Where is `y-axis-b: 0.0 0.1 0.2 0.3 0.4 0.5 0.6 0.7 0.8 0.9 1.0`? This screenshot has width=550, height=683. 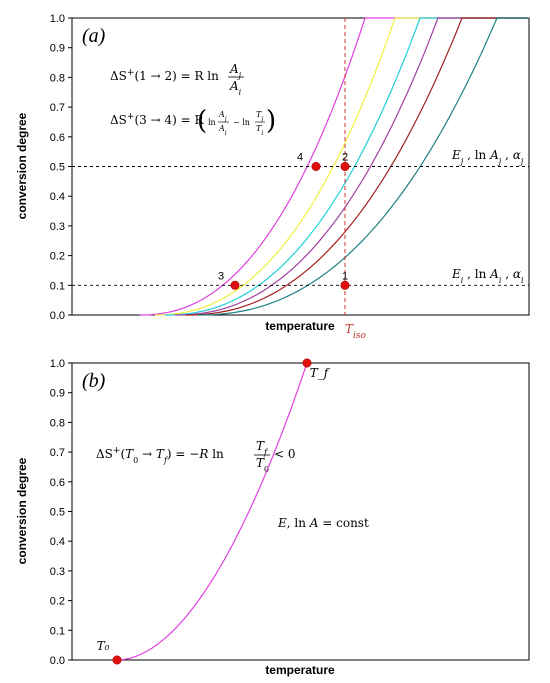
y-axis-b: 0.0 0.1 0.2 0.3 0.4 0.5 0.6 0.7 0.8 0.9 1.0 is located at coordinates (61, 512).